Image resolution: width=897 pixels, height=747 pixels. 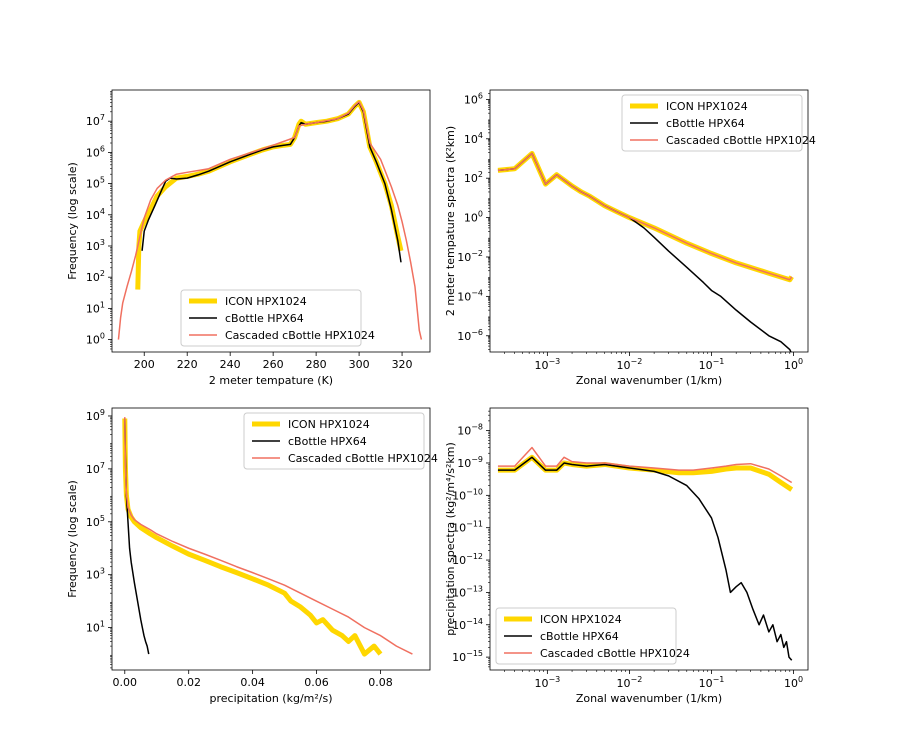 I want to click on y-tick-label: 10⁰, so click(x=95, y=339).